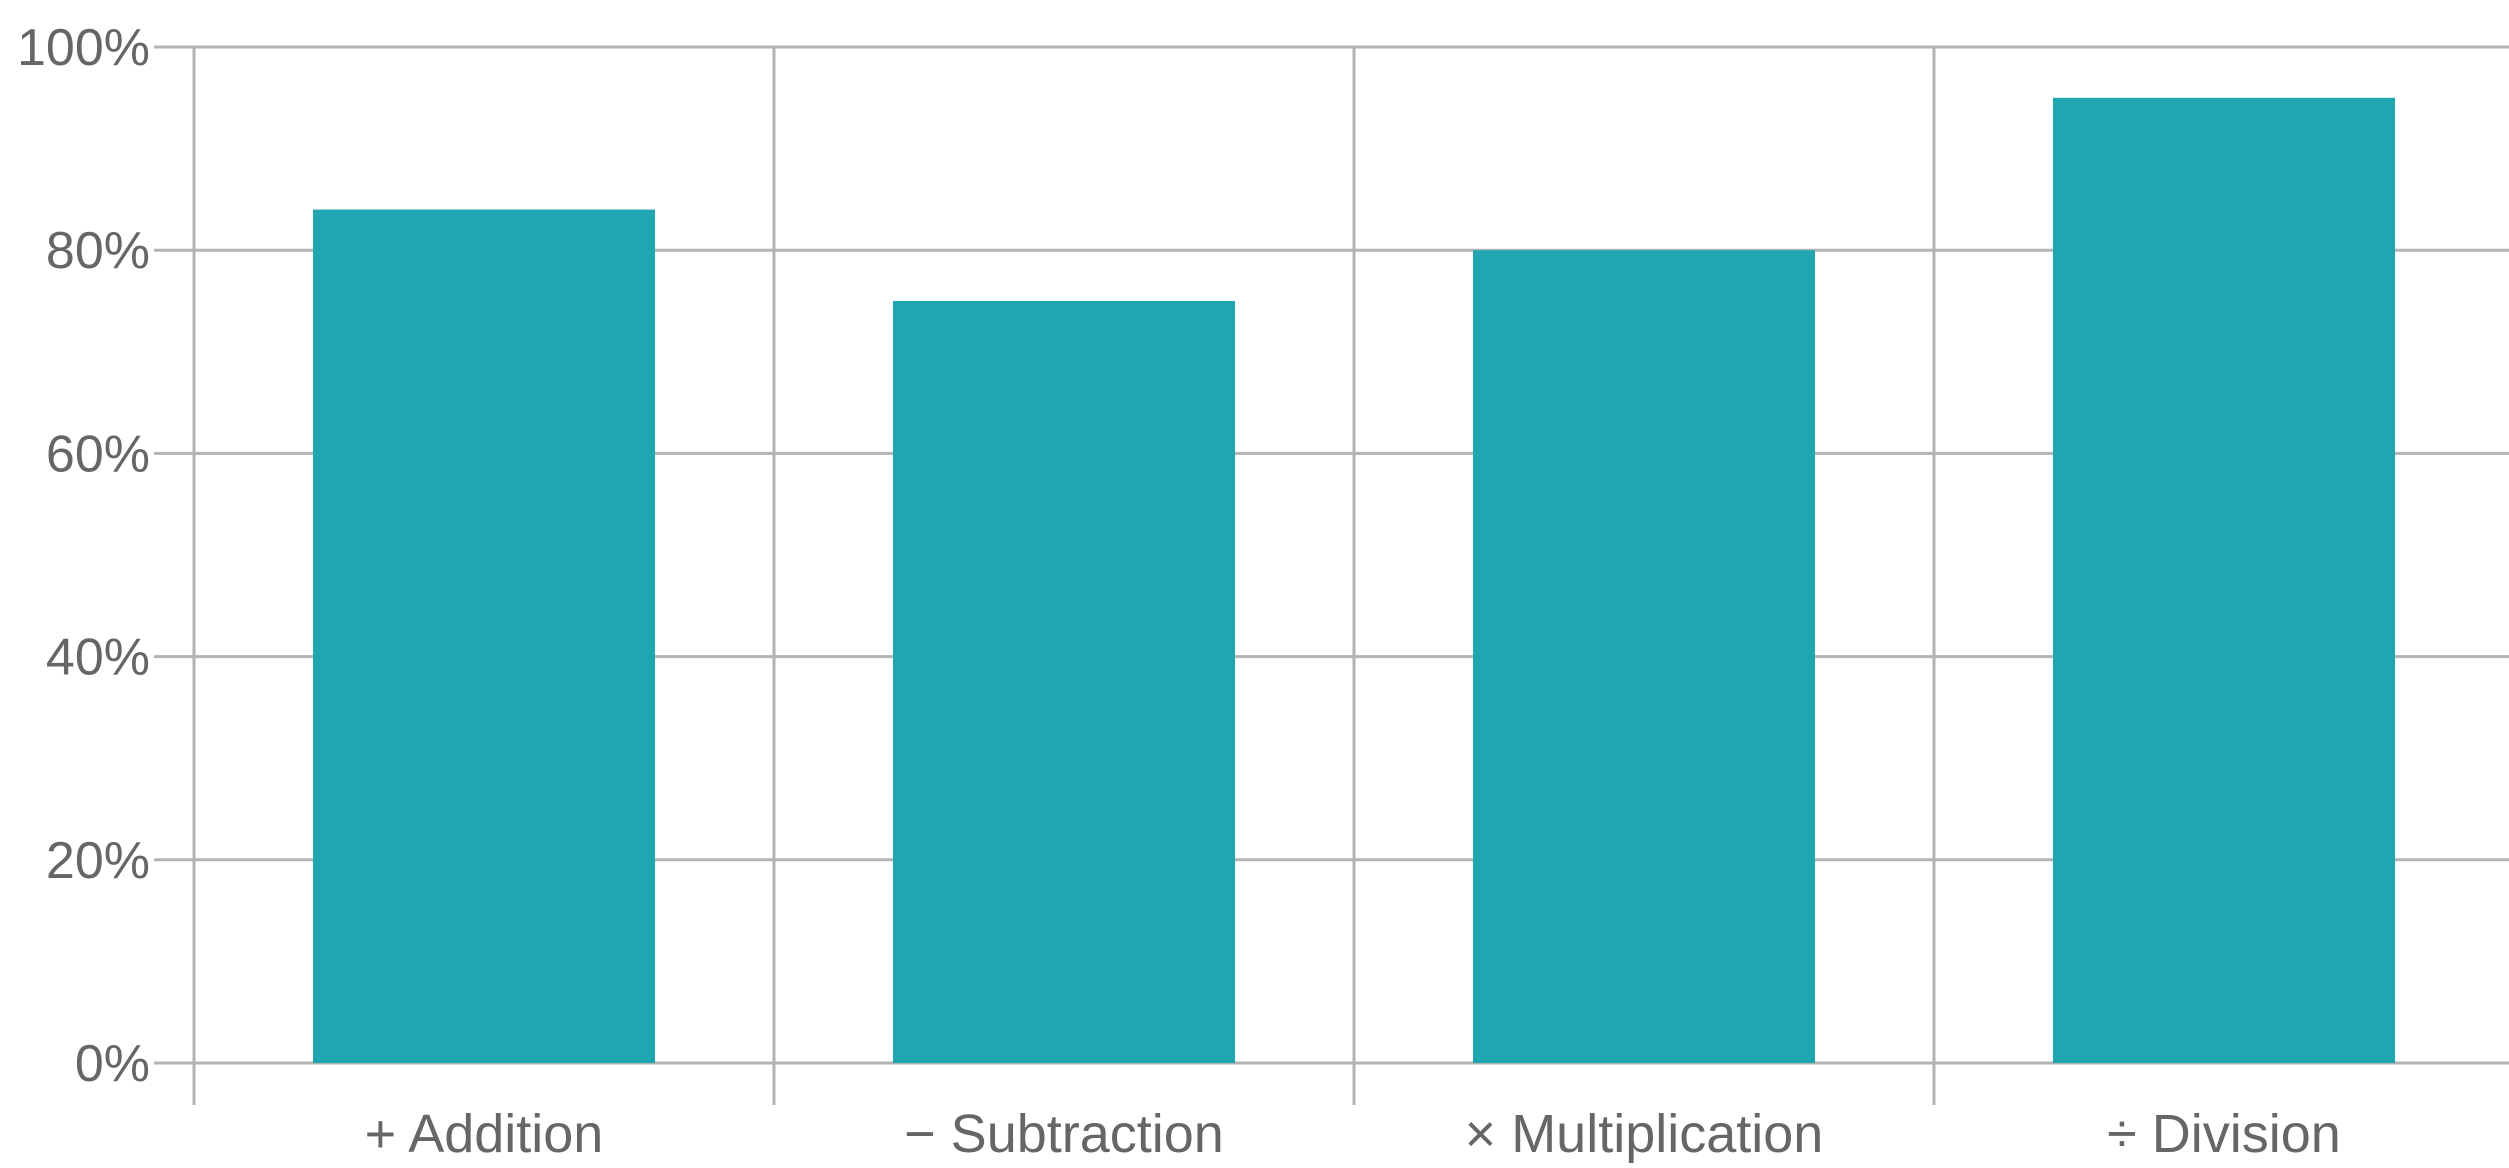 The image size is (2509, 1168). What do you see at coordinates (98, 861) in the screenshot?
I see `y-tick-label: 20%` at bounding box center [98, 861].